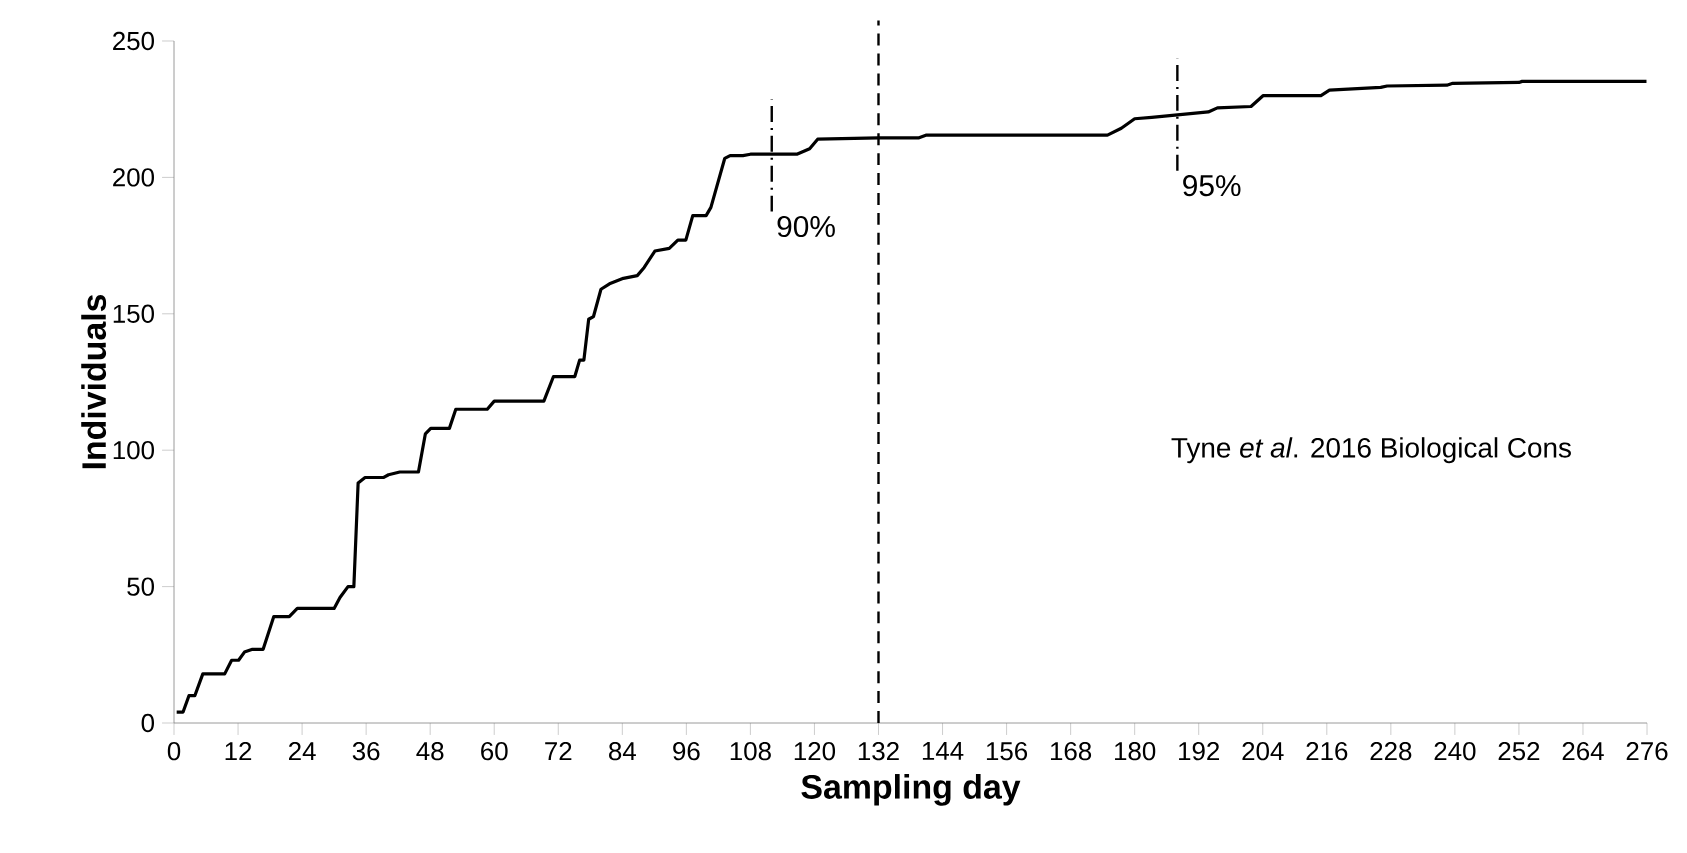 The width and height of the screenshot is (1687, 853). I want to click on x-tick-label: 72, so click(558, 751).